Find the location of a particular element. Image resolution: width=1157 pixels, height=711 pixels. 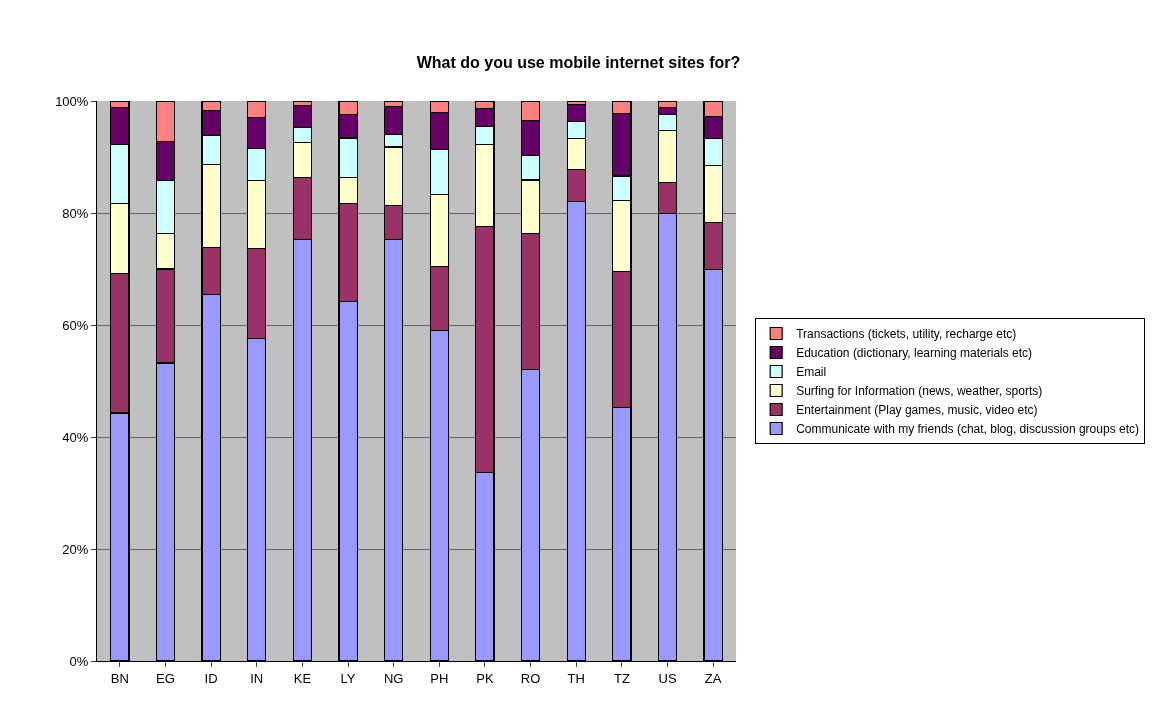

x-tick-label: ID is located at coordinates (211, 678).